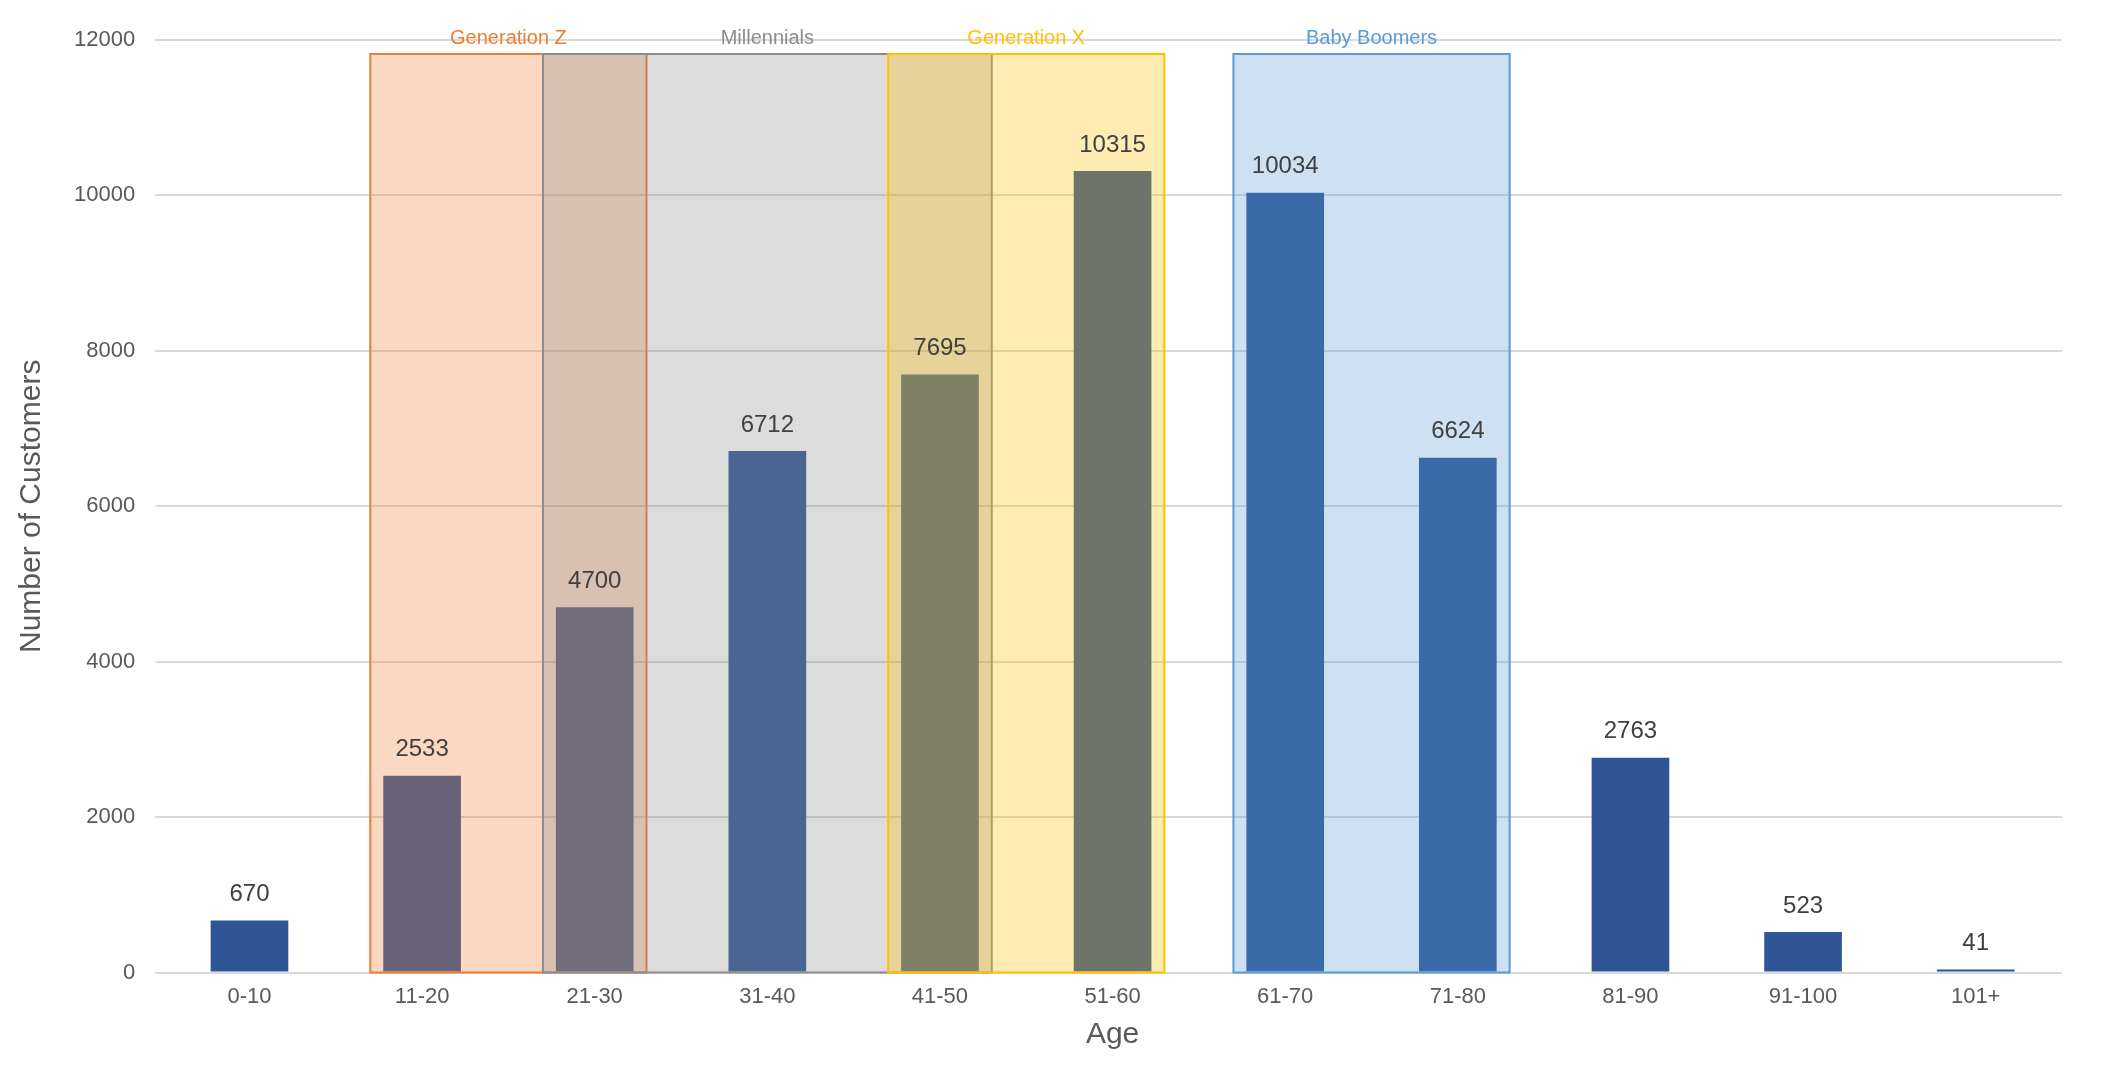 Image resolution: width=2102 pixels, height=1067 pixels. I want to click on x-tick-label: 11-20, so click(422, 995).